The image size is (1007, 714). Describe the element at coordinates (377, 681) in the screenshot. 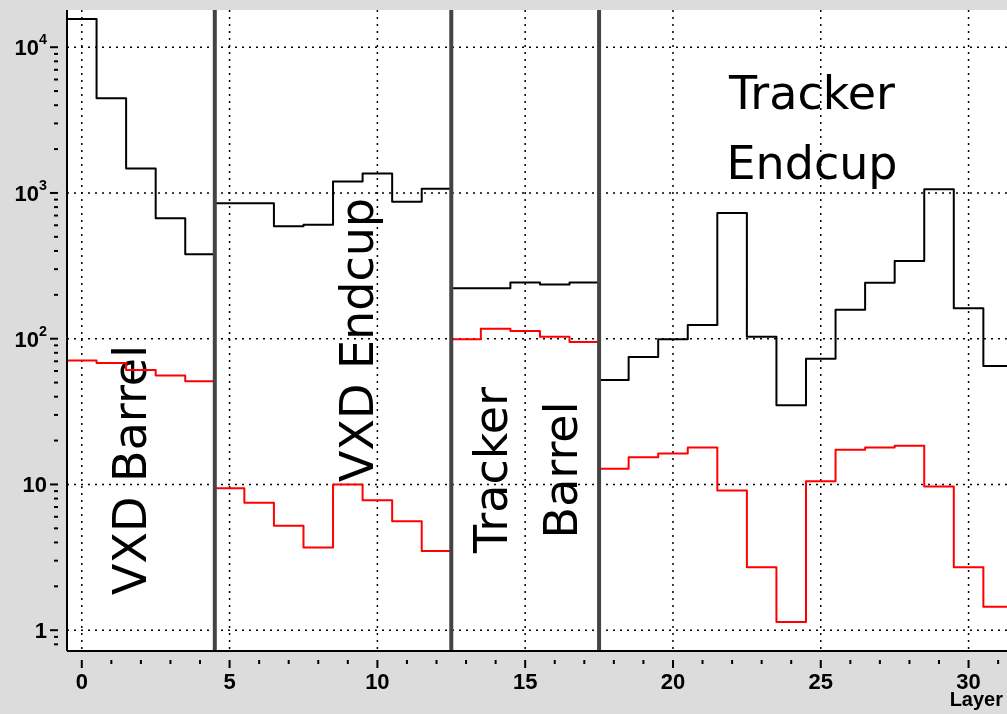

I see `x-tick-label: 10` at that location.